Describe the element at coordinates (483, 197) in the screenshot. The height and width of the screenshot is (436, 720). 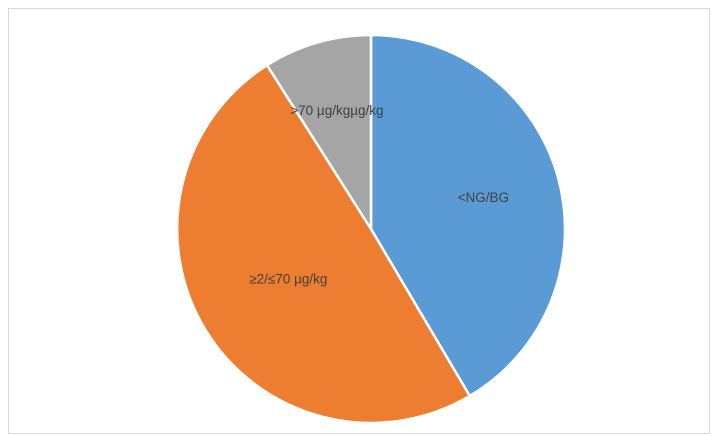
I see `pie-slice-label-1: <NG/BG` at that location.